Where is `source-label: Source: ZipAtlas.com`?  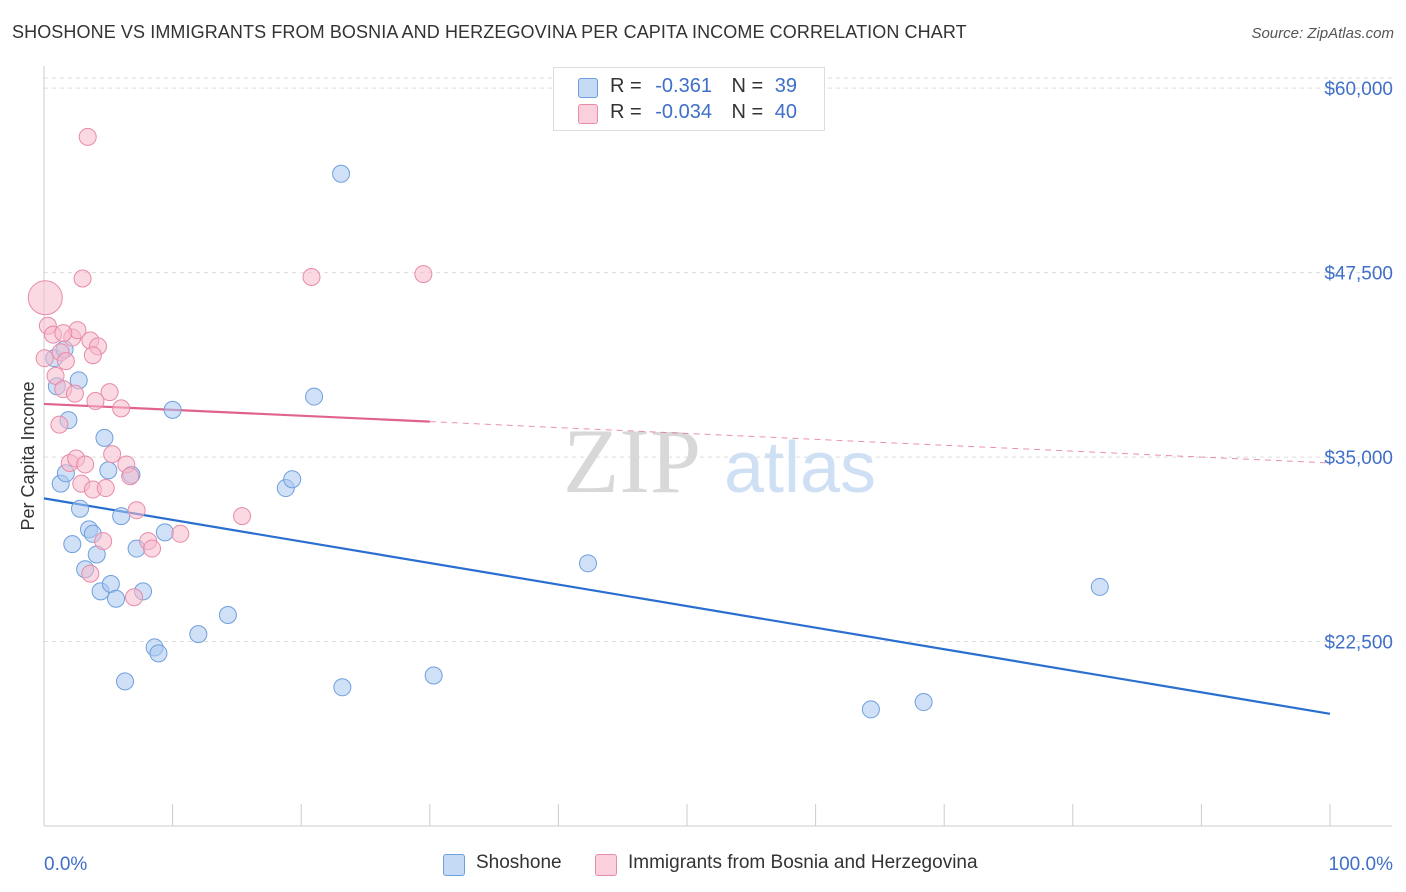
source-label: Source: ZipAtlas.com is located at coordinates (1322, 33).